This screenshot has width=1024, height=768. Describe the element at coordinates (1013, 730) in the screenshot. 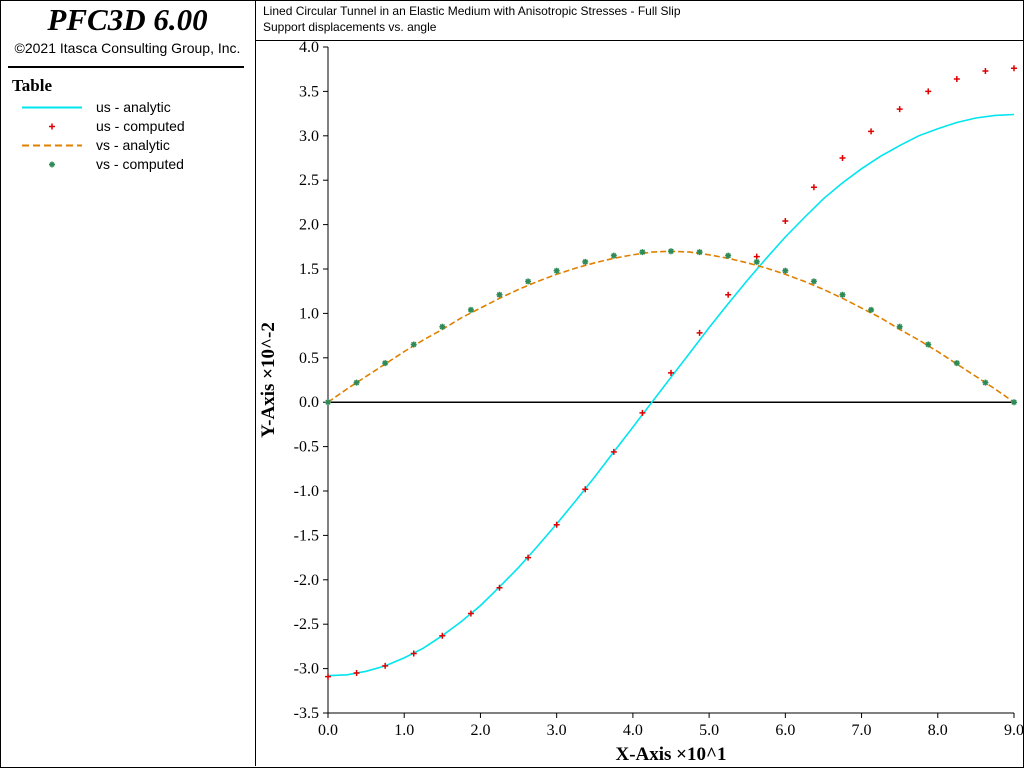

I see `x-tick-label: 9.0` at that location.